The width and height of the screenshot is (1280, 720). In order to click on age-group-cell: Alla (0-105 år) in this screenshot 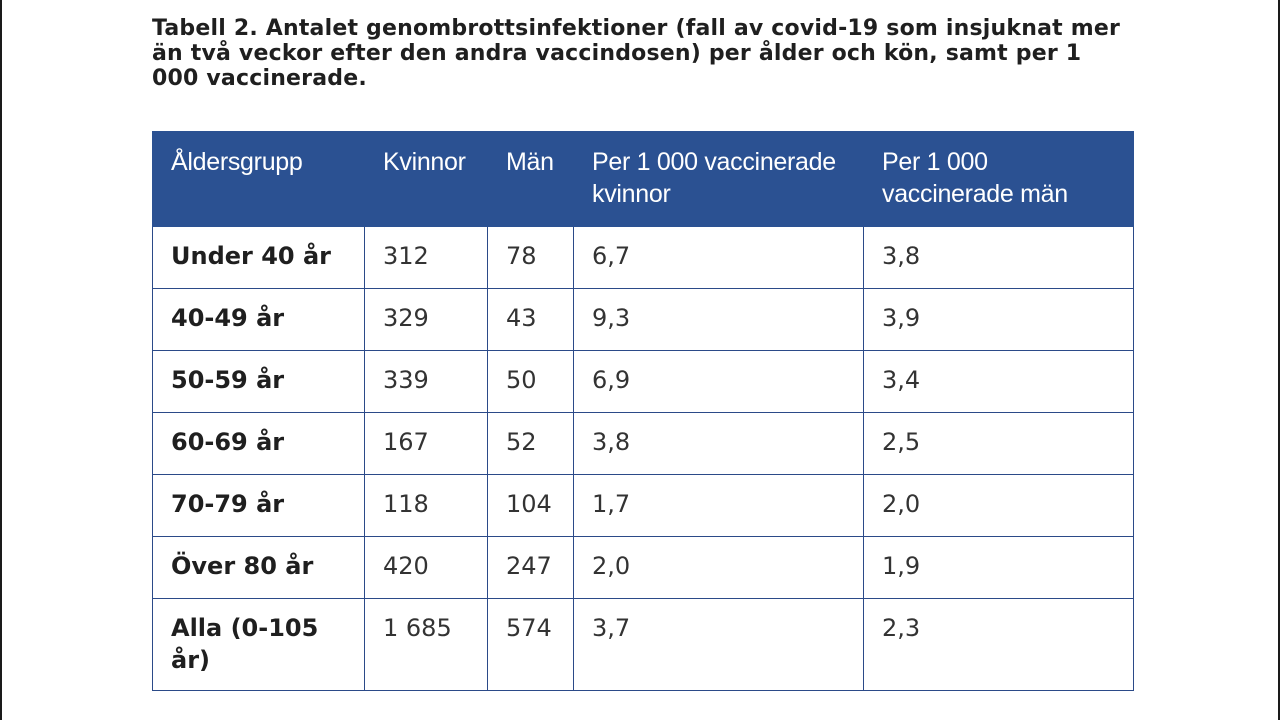, I will do `click(258, 644)`.